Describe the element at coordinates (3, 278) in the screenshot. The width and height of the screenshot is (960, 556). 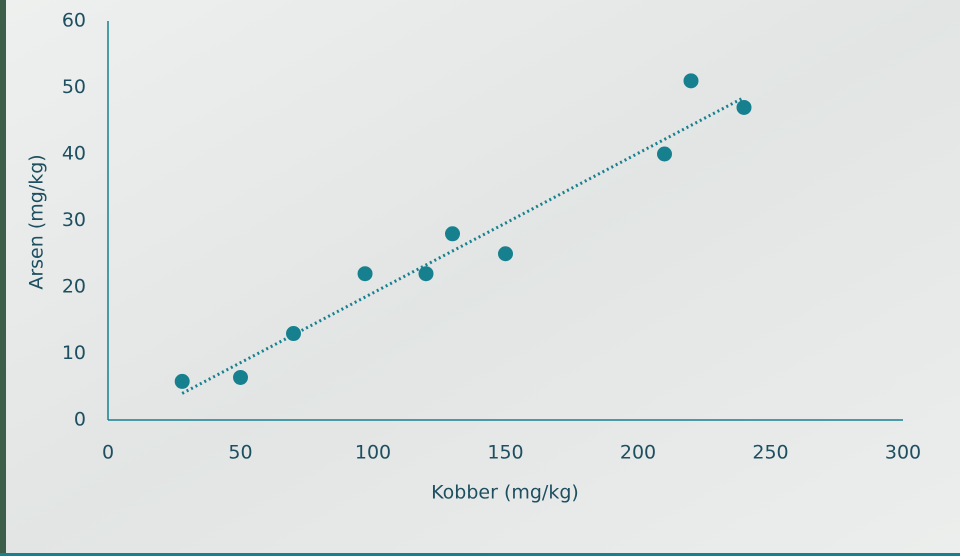
I see `left-edge` at that location.